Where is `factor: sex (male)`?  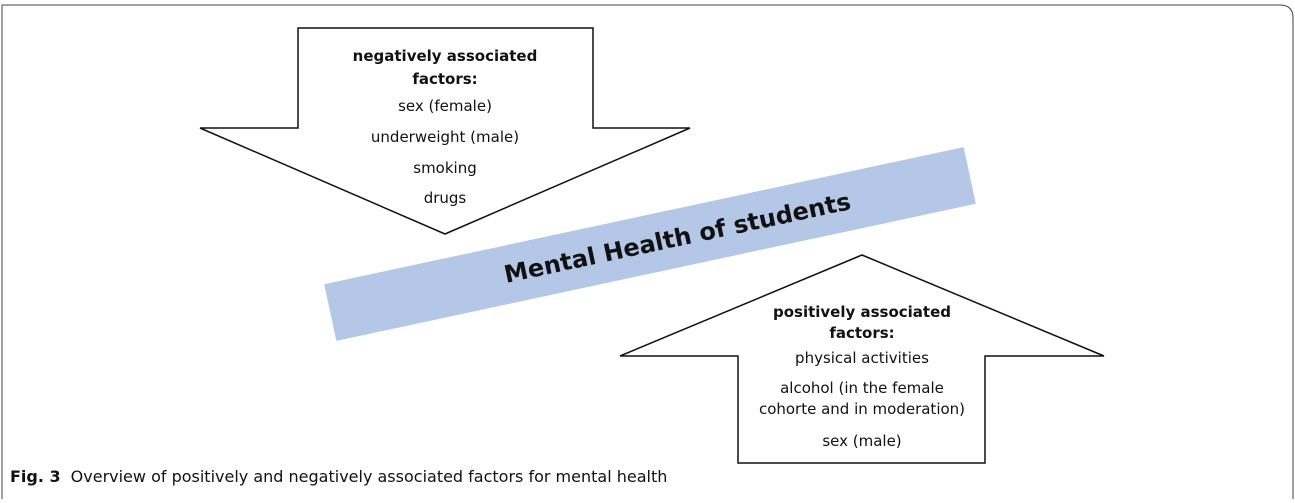 factor: sex (male) is located at coordinates (861, 441).